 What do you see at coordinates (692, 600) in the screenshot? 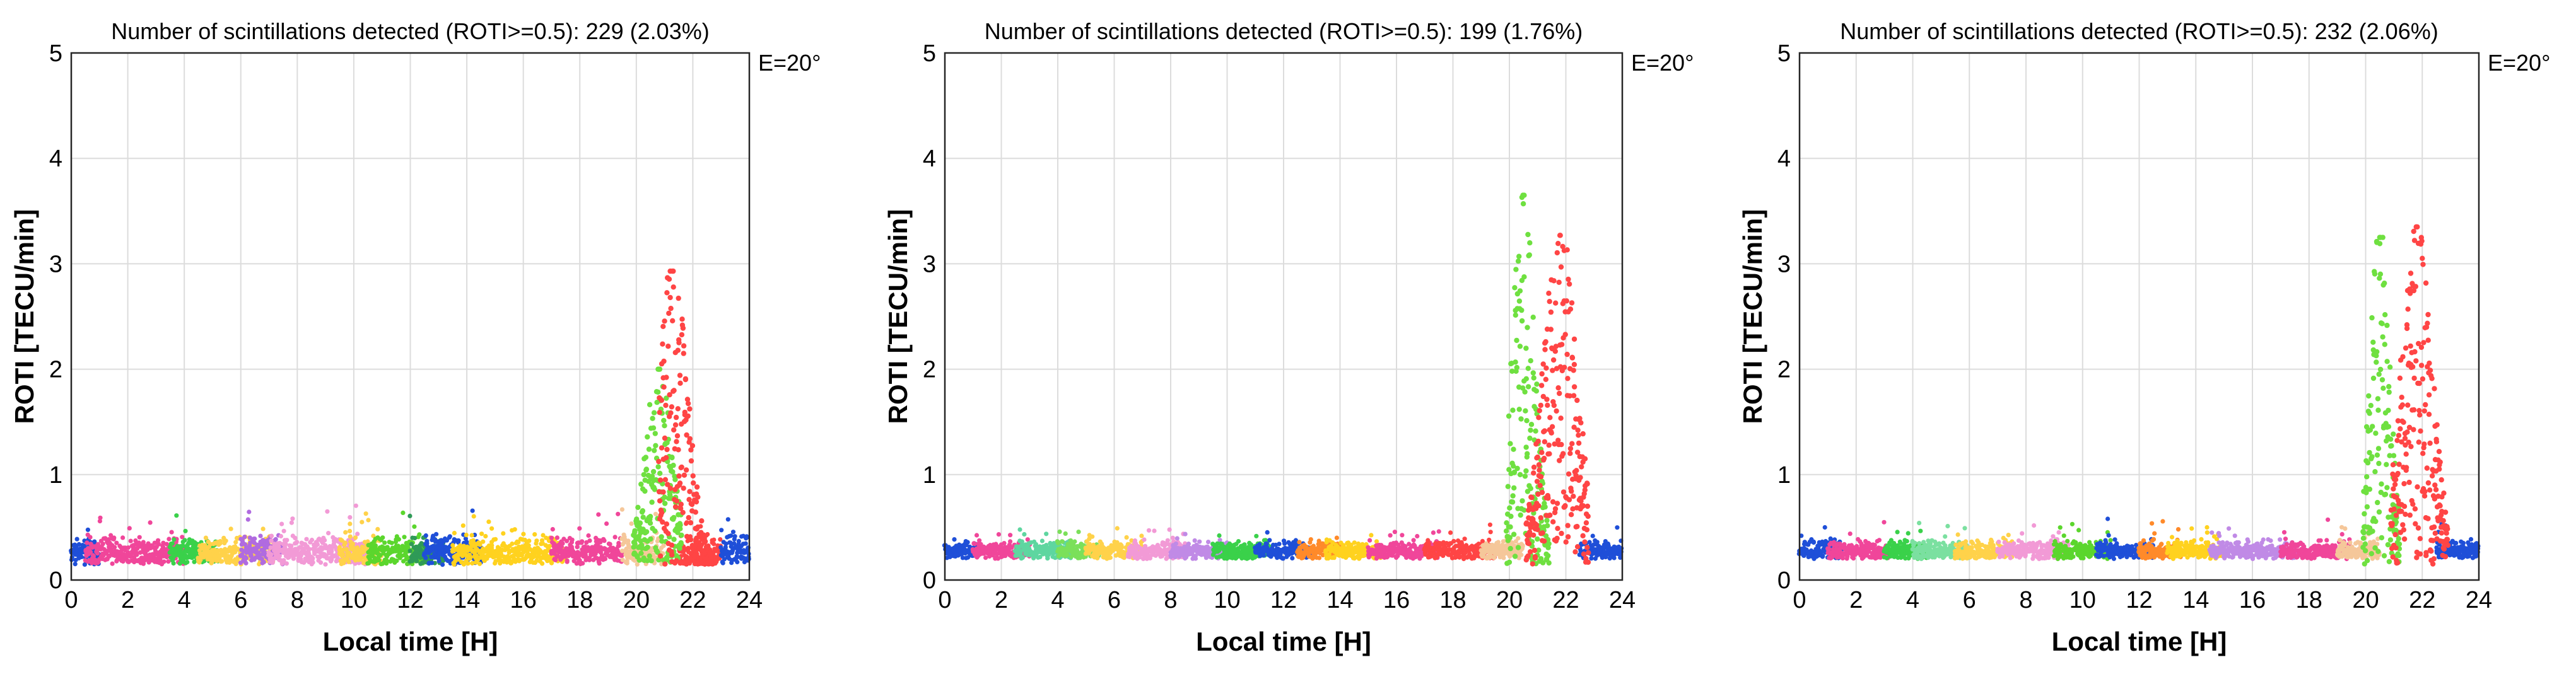
I see `x-tick-label: 22` at bounding box center [692, 600].